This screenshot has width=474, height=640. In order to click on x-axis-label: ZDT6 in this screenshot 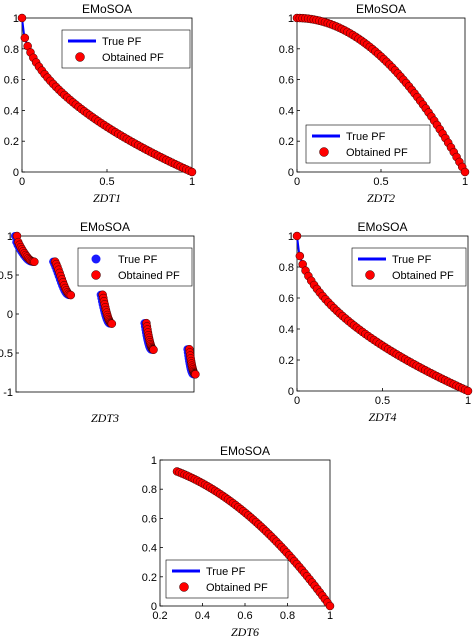, I will do `click(245, 632)`.